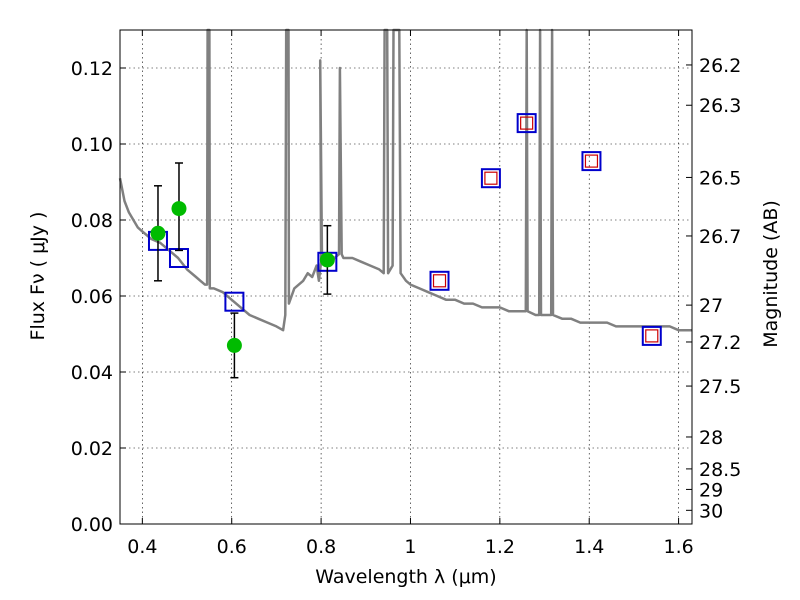  Describe the element at coordinates (720, 237) in the screenshot. I see `magnitude-tick-label: 26.7` at that location.